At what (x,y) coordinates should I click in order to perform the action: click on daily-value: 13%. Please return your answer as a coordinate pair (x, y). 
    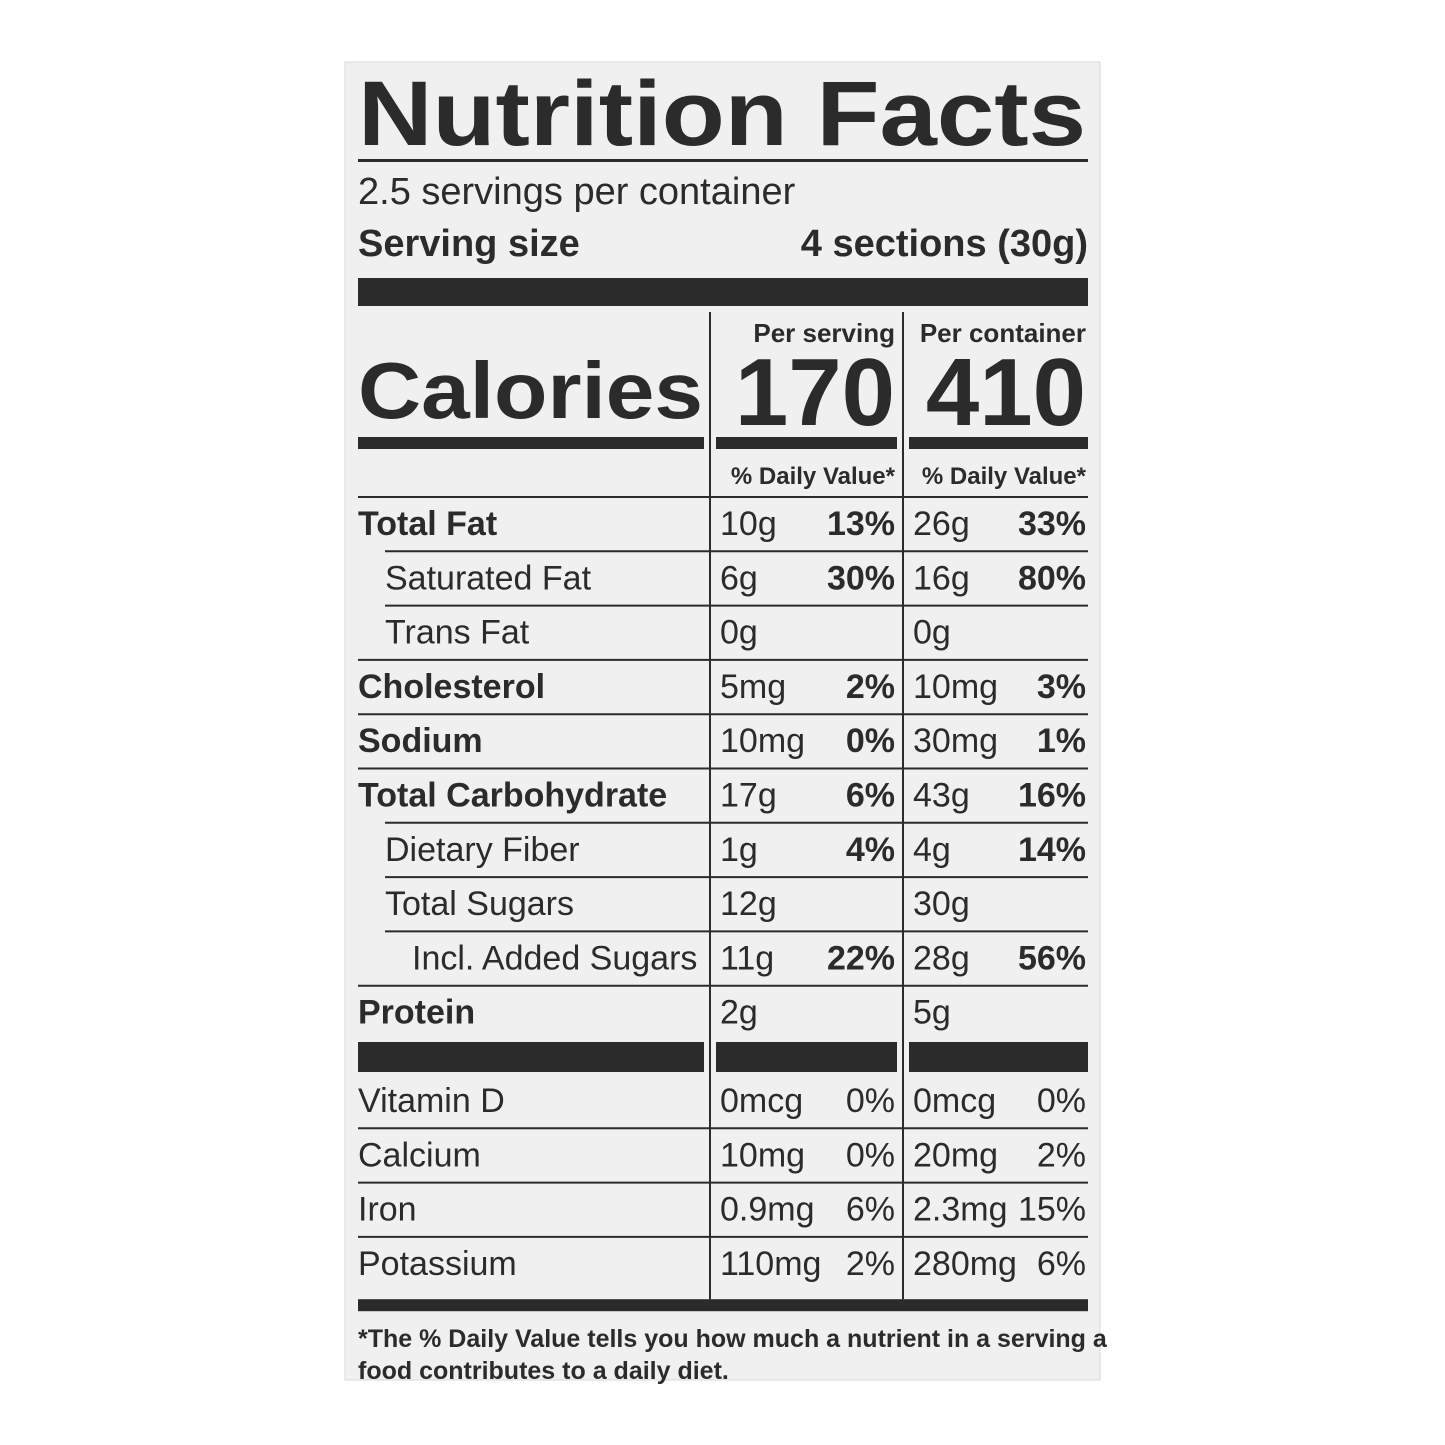
    Looking at the image, I should click on (861, 524).